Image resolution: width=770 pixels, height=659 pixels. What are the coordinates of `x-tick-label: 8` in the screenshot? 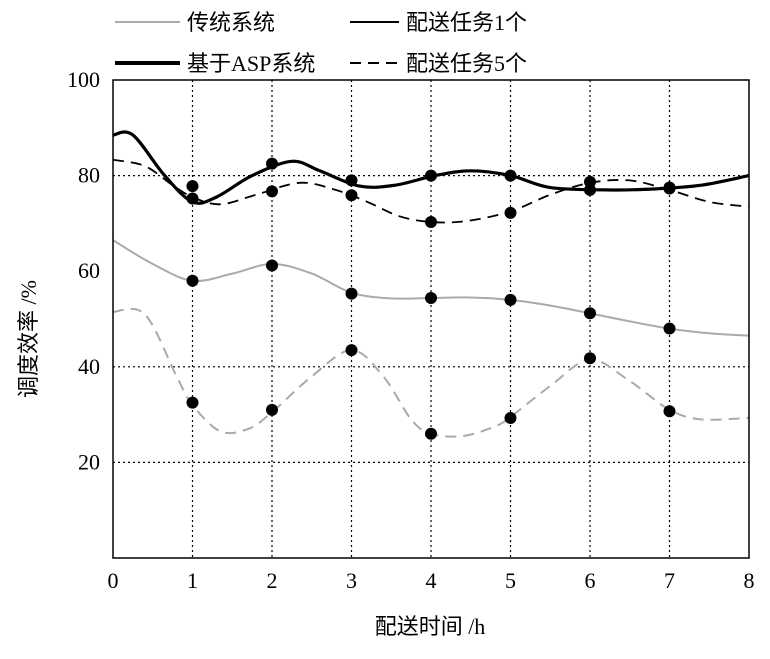 It's located at (749, 580).